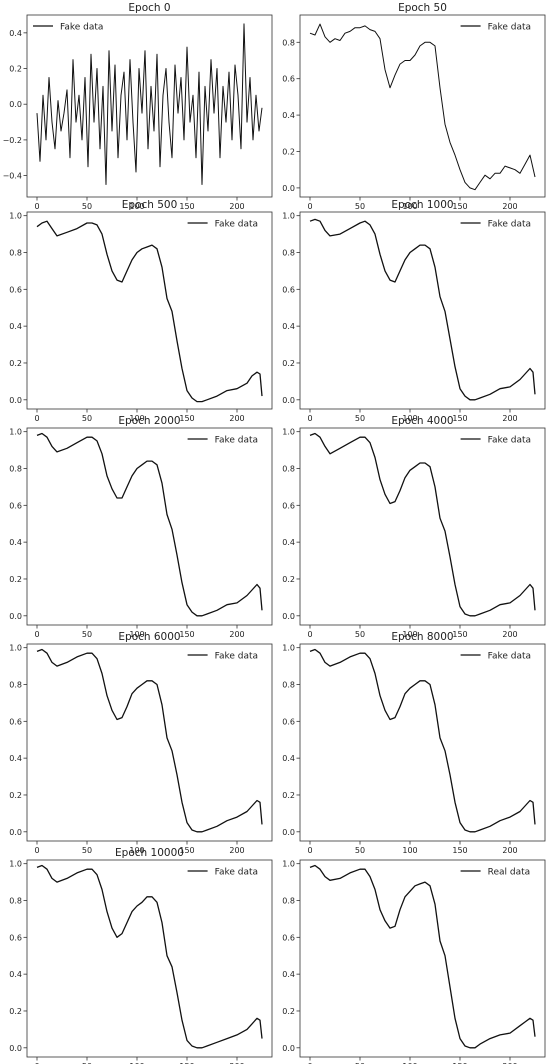 The width and height of the screenshot is (550, 1064). What do you see at coordinates (414, 961) in the screenshot?
I see `subplot-10: 0.0 0.2 0.4 0.6 0.8 1.0 0 50 100 150 200 Real data` at bounding box center [414, 961].